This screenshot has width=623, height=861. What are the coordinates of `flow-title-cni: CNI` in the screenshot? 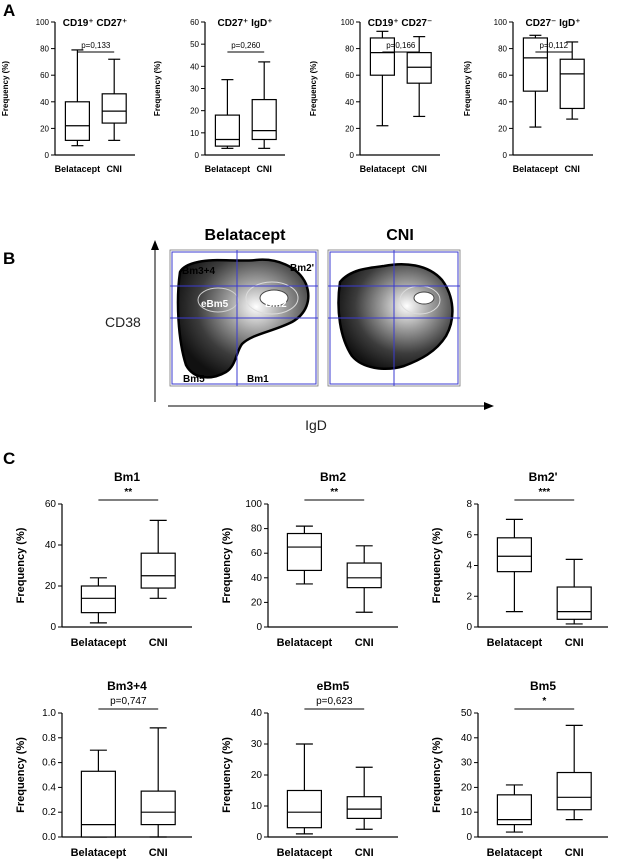 It's located at (400, 235).